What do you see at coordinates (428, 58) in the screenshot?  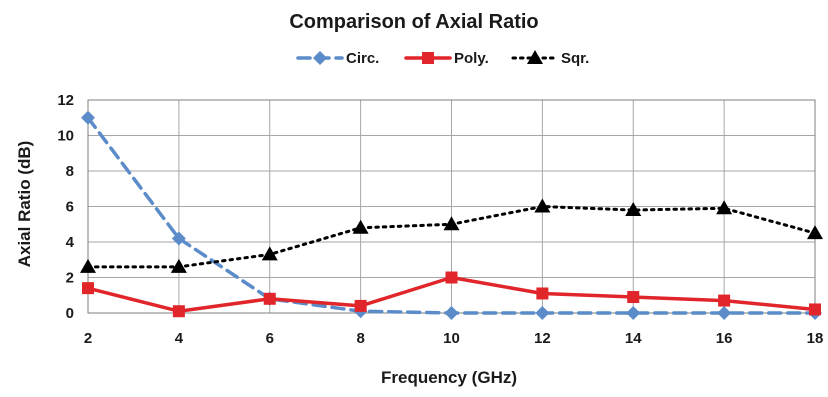 I see `legend-marker-poly` at bounding box center [428, 58].